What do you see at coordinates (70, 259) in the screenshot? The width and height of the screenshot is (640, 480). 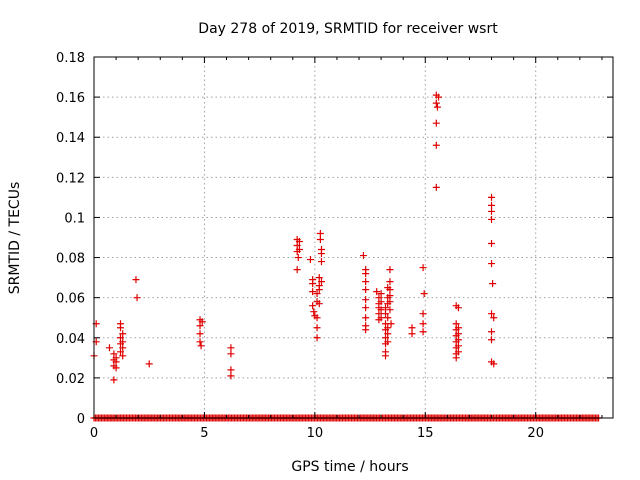 I see `y-tick-label: 0.08` at bounding box center [70, 259].